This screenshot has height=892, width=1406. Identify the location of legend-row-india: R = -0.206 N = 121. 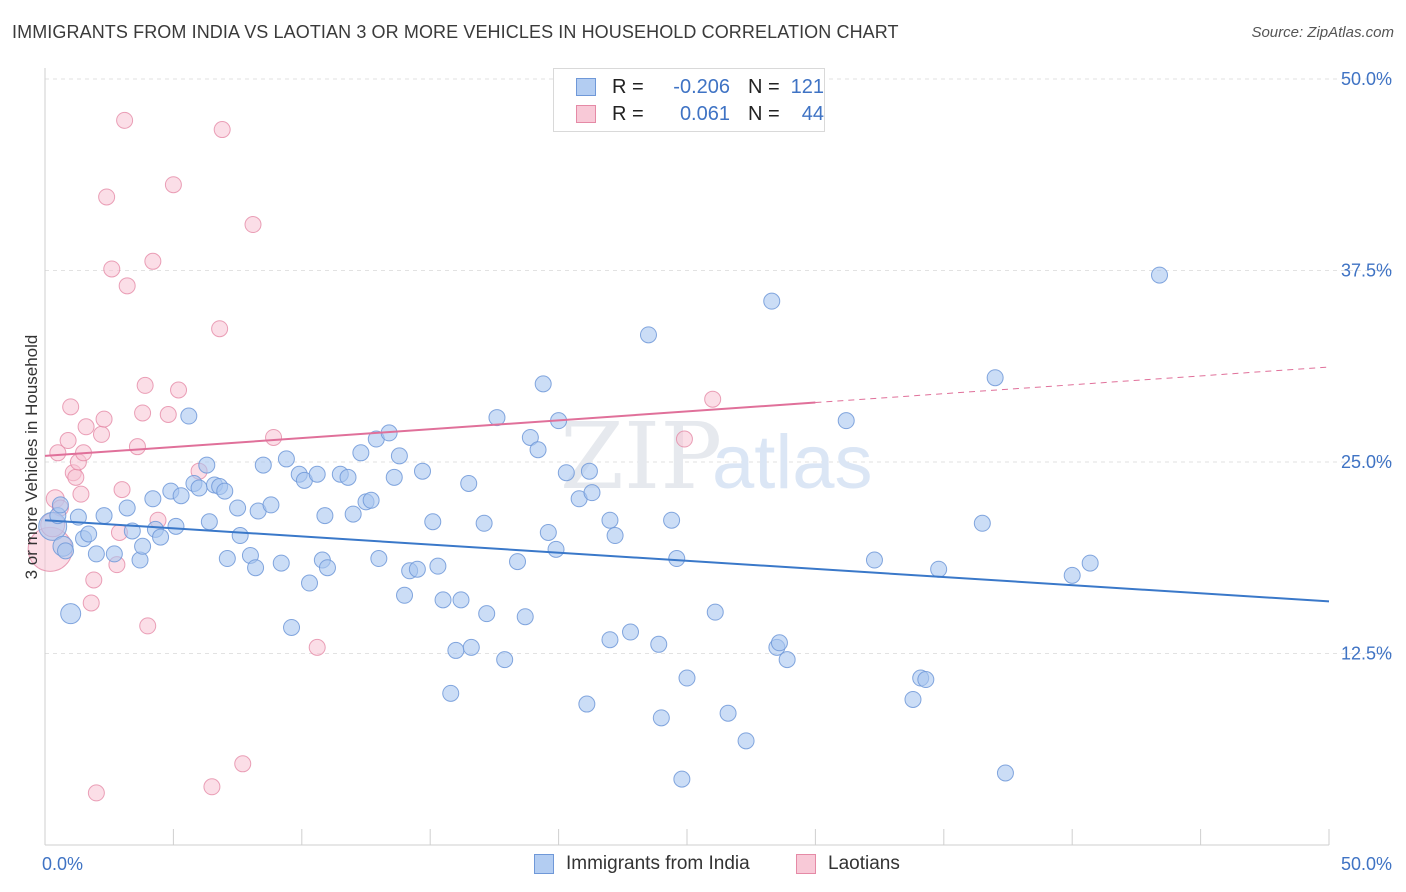
(700, 87).